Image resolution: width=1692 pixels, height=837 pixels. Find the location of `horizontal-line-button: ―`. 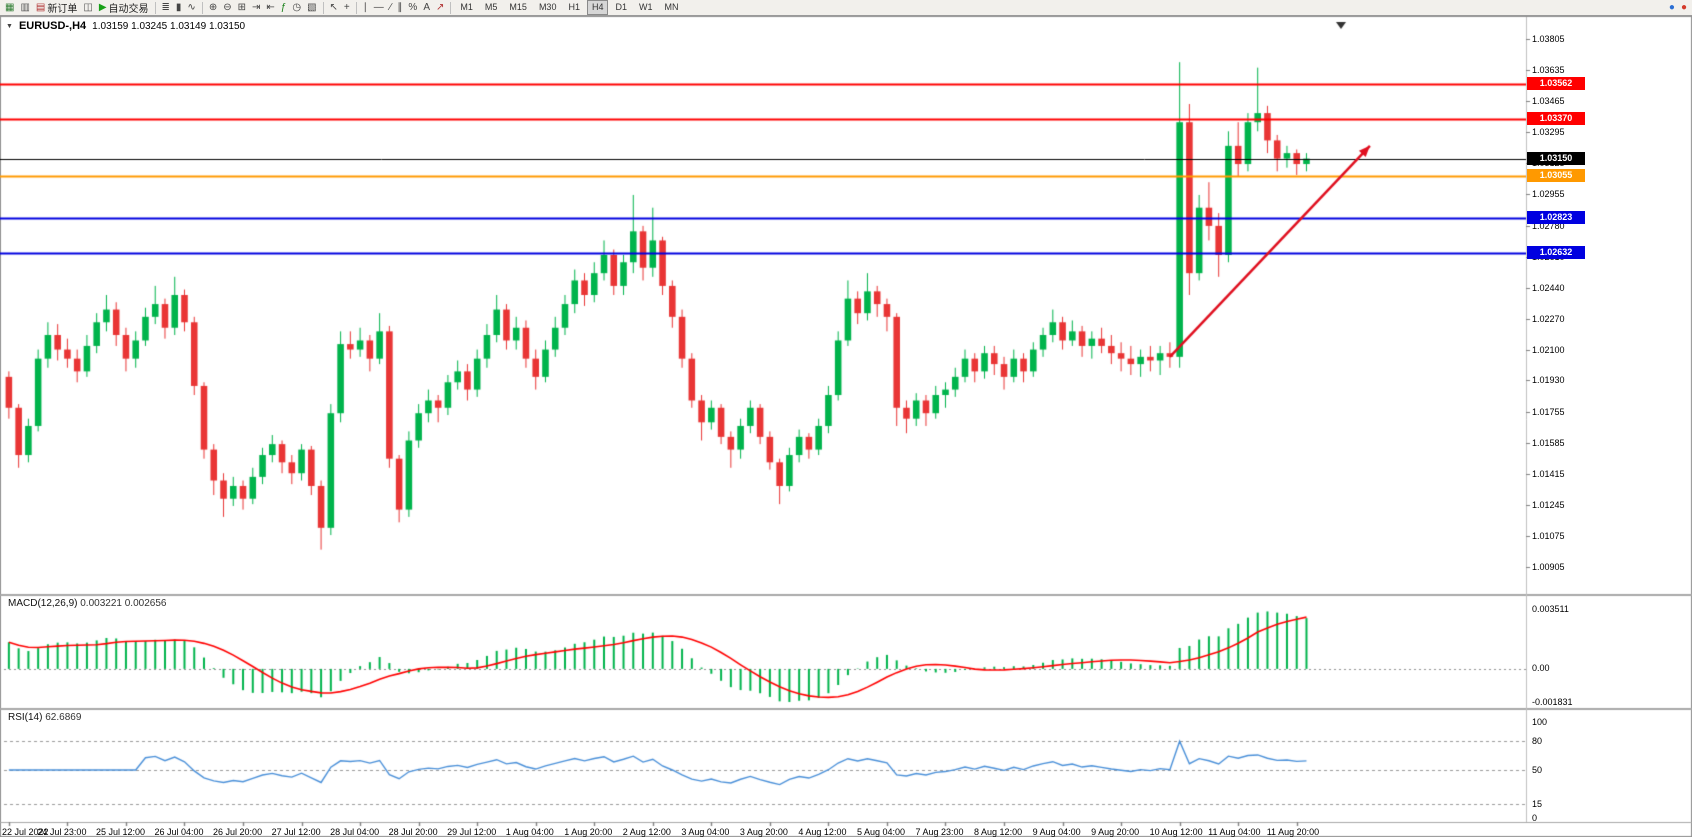

horizontal-line-button: ― is located at coordinates (379, 8).